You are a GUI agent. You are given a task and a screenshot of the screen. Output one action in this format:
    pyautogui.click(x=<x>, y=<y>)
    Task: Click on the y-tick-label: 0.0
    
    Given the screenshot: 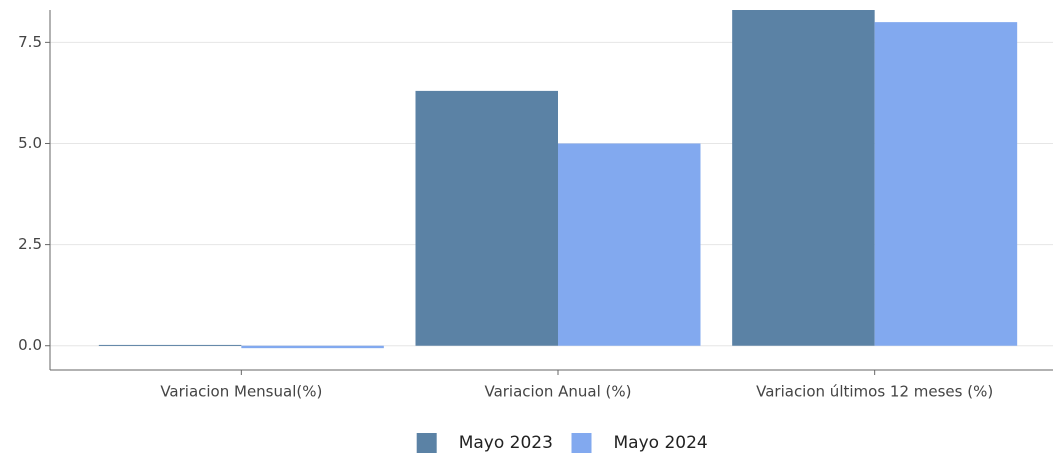 What is the action you would take?
    pyautogui.click(x=30, y=345)
    